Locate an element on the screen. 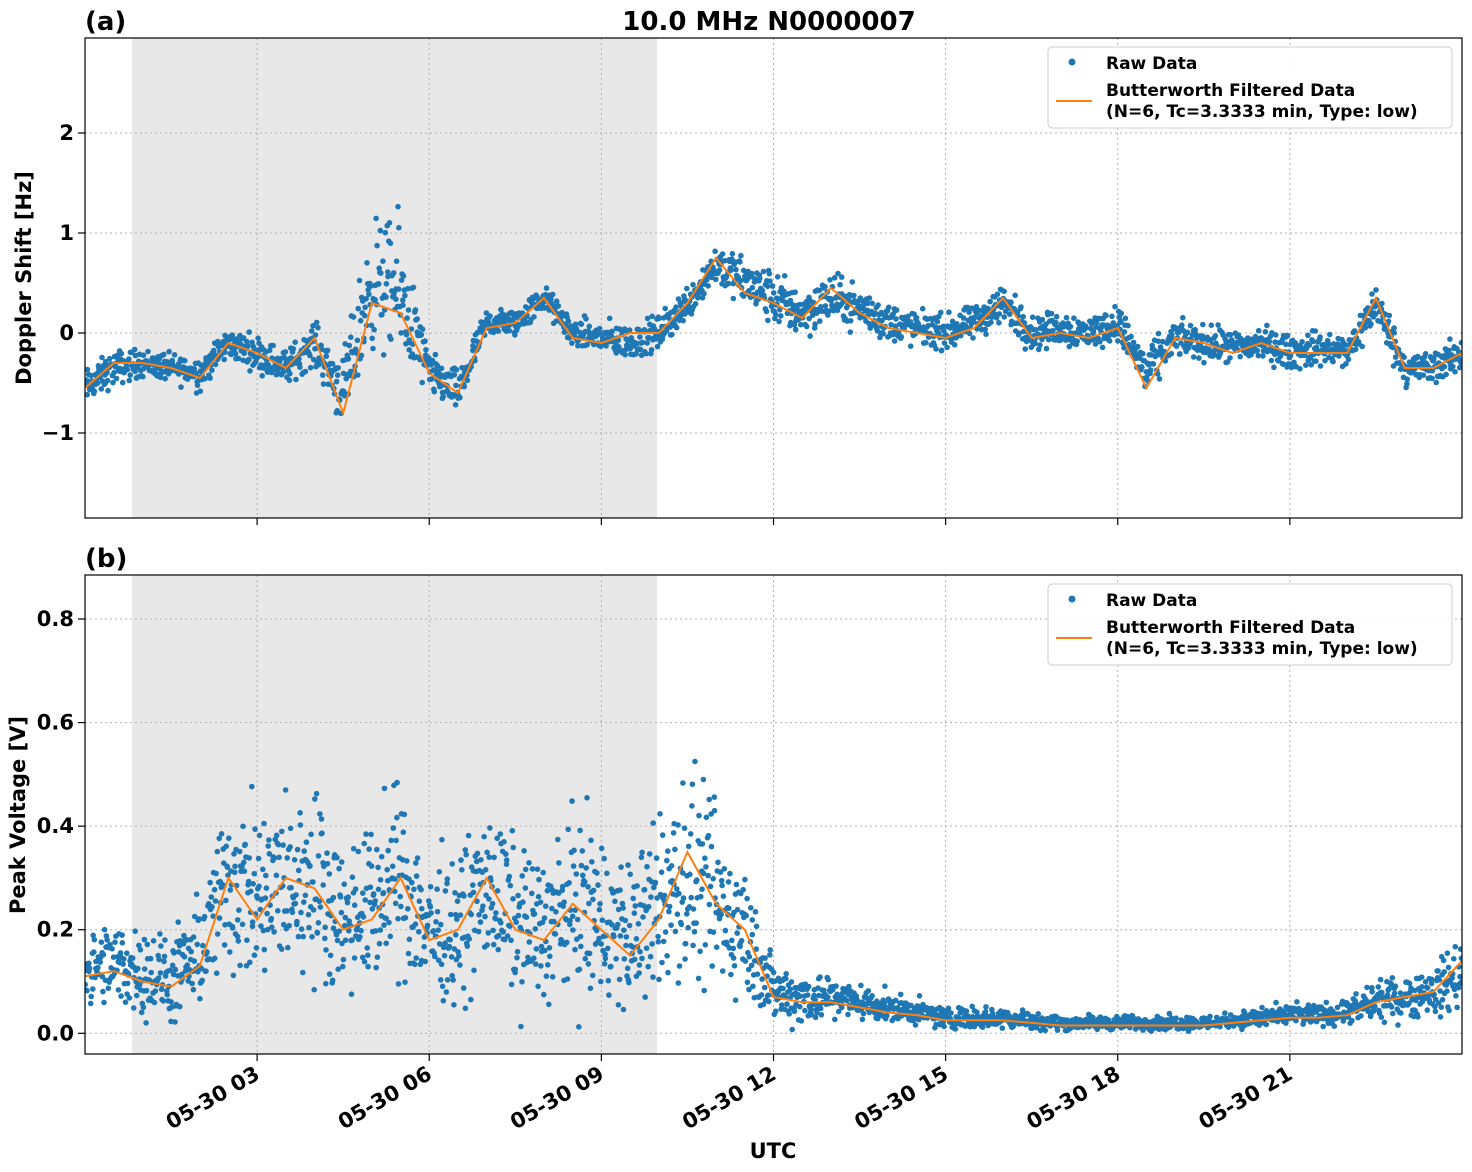 This screenshot has height=1172, width=1472. panel-a-legend-raw-label: Raw Data is located at coordinates (1151, 64).